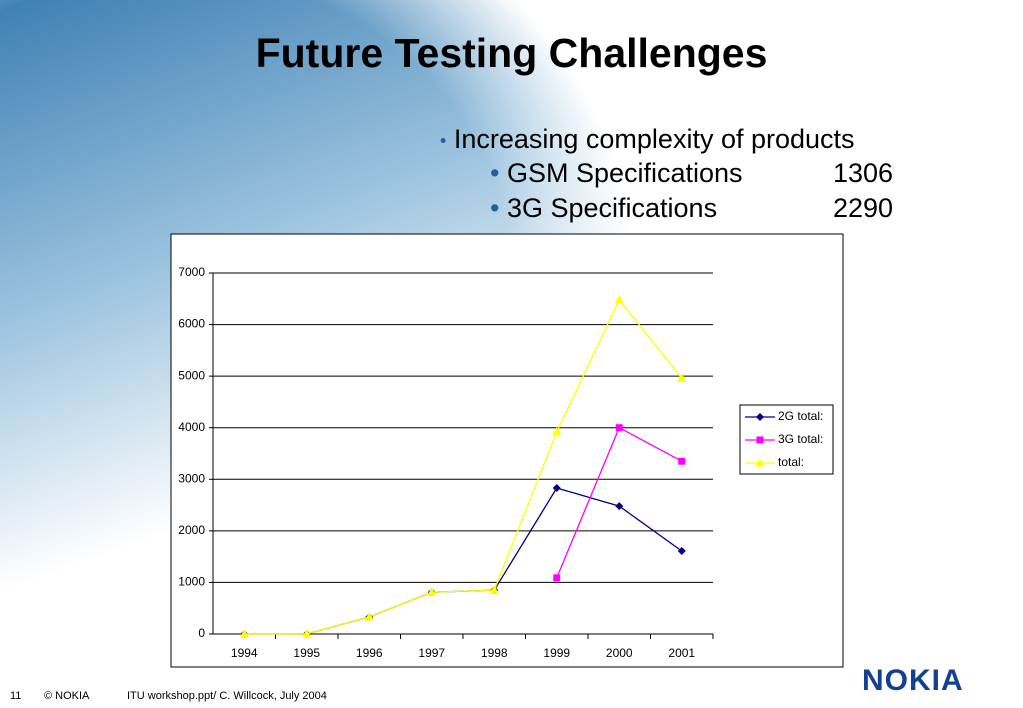 The height and width of the screenshot is (708, 1023). Describe the element at coordinates (863, 208) in the screenshot. I see `bullet-value: 2290` at that location.